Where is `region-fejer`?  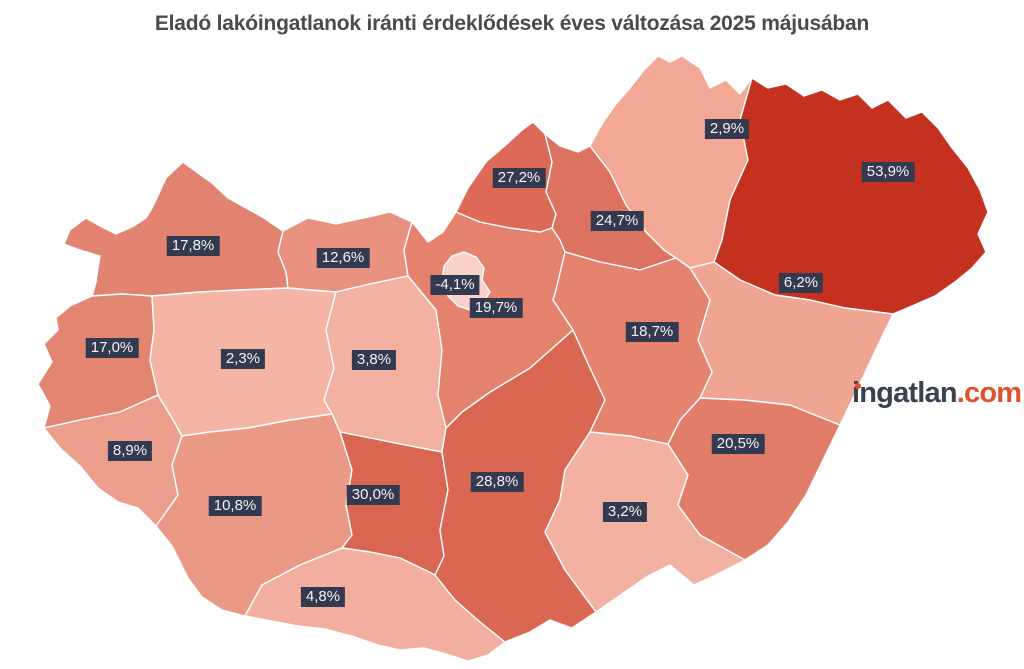 region-fejer is located at coordinates (385, 364).